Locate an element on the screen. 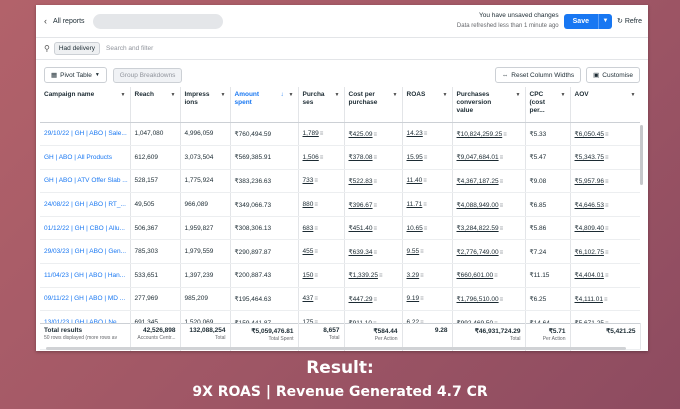  metric-value: ₹522.83 is located at coordinates (360, 181).